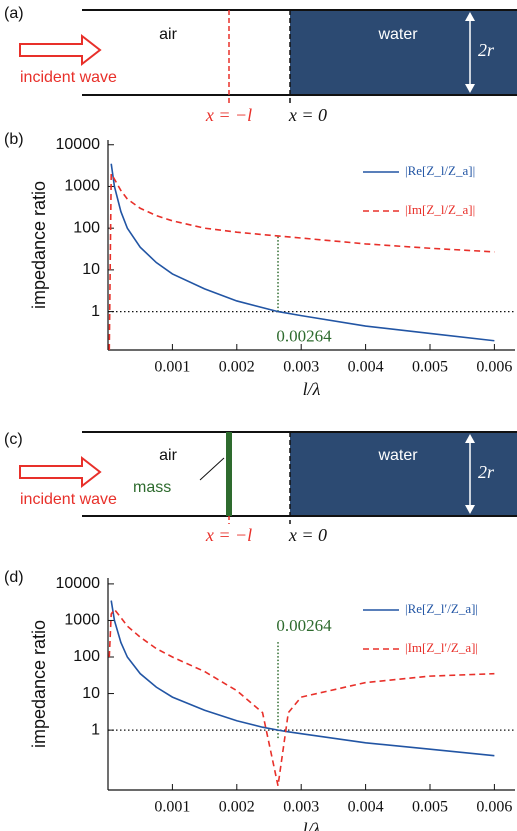  What do you see at coordinates (14, 577) in the screenshot?
I see `panel-label: (d)` at bounding box center [14, 577].